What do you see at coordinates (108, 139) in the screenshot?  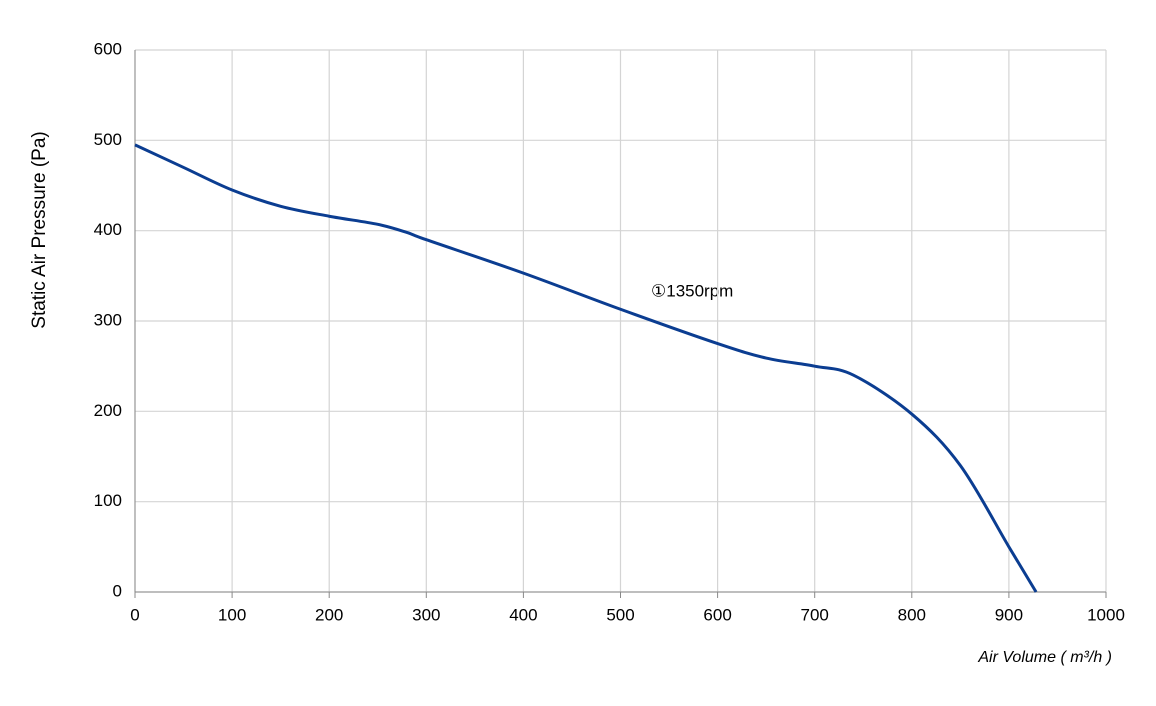 I see `y-tick-label: 500` at bounding box center [108, 139].